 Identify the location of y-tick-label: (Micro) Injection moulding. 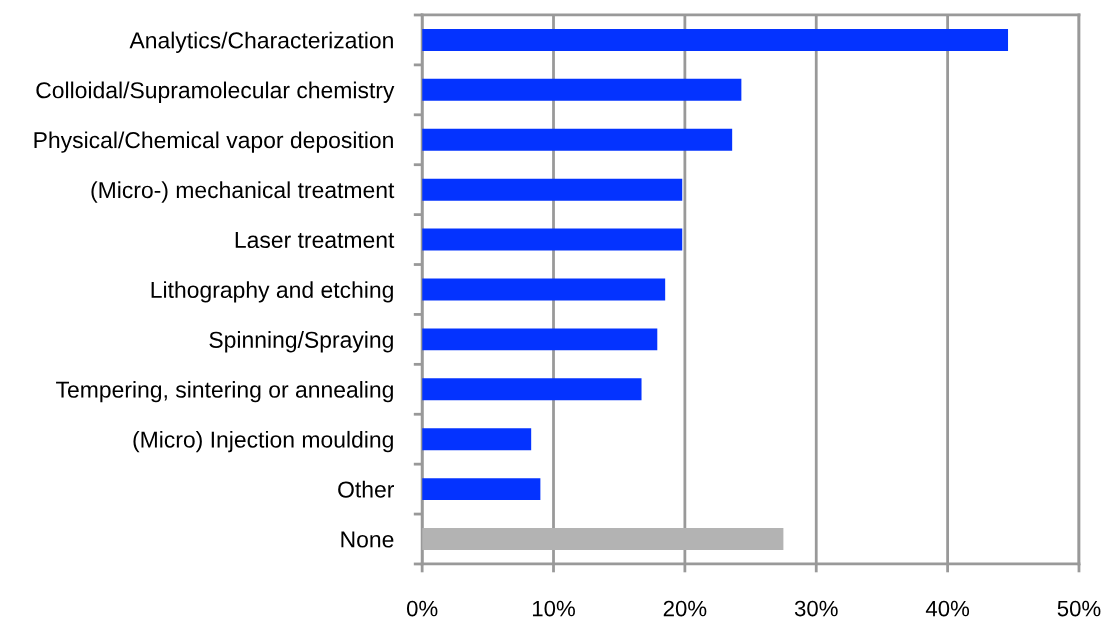
(263, 441).